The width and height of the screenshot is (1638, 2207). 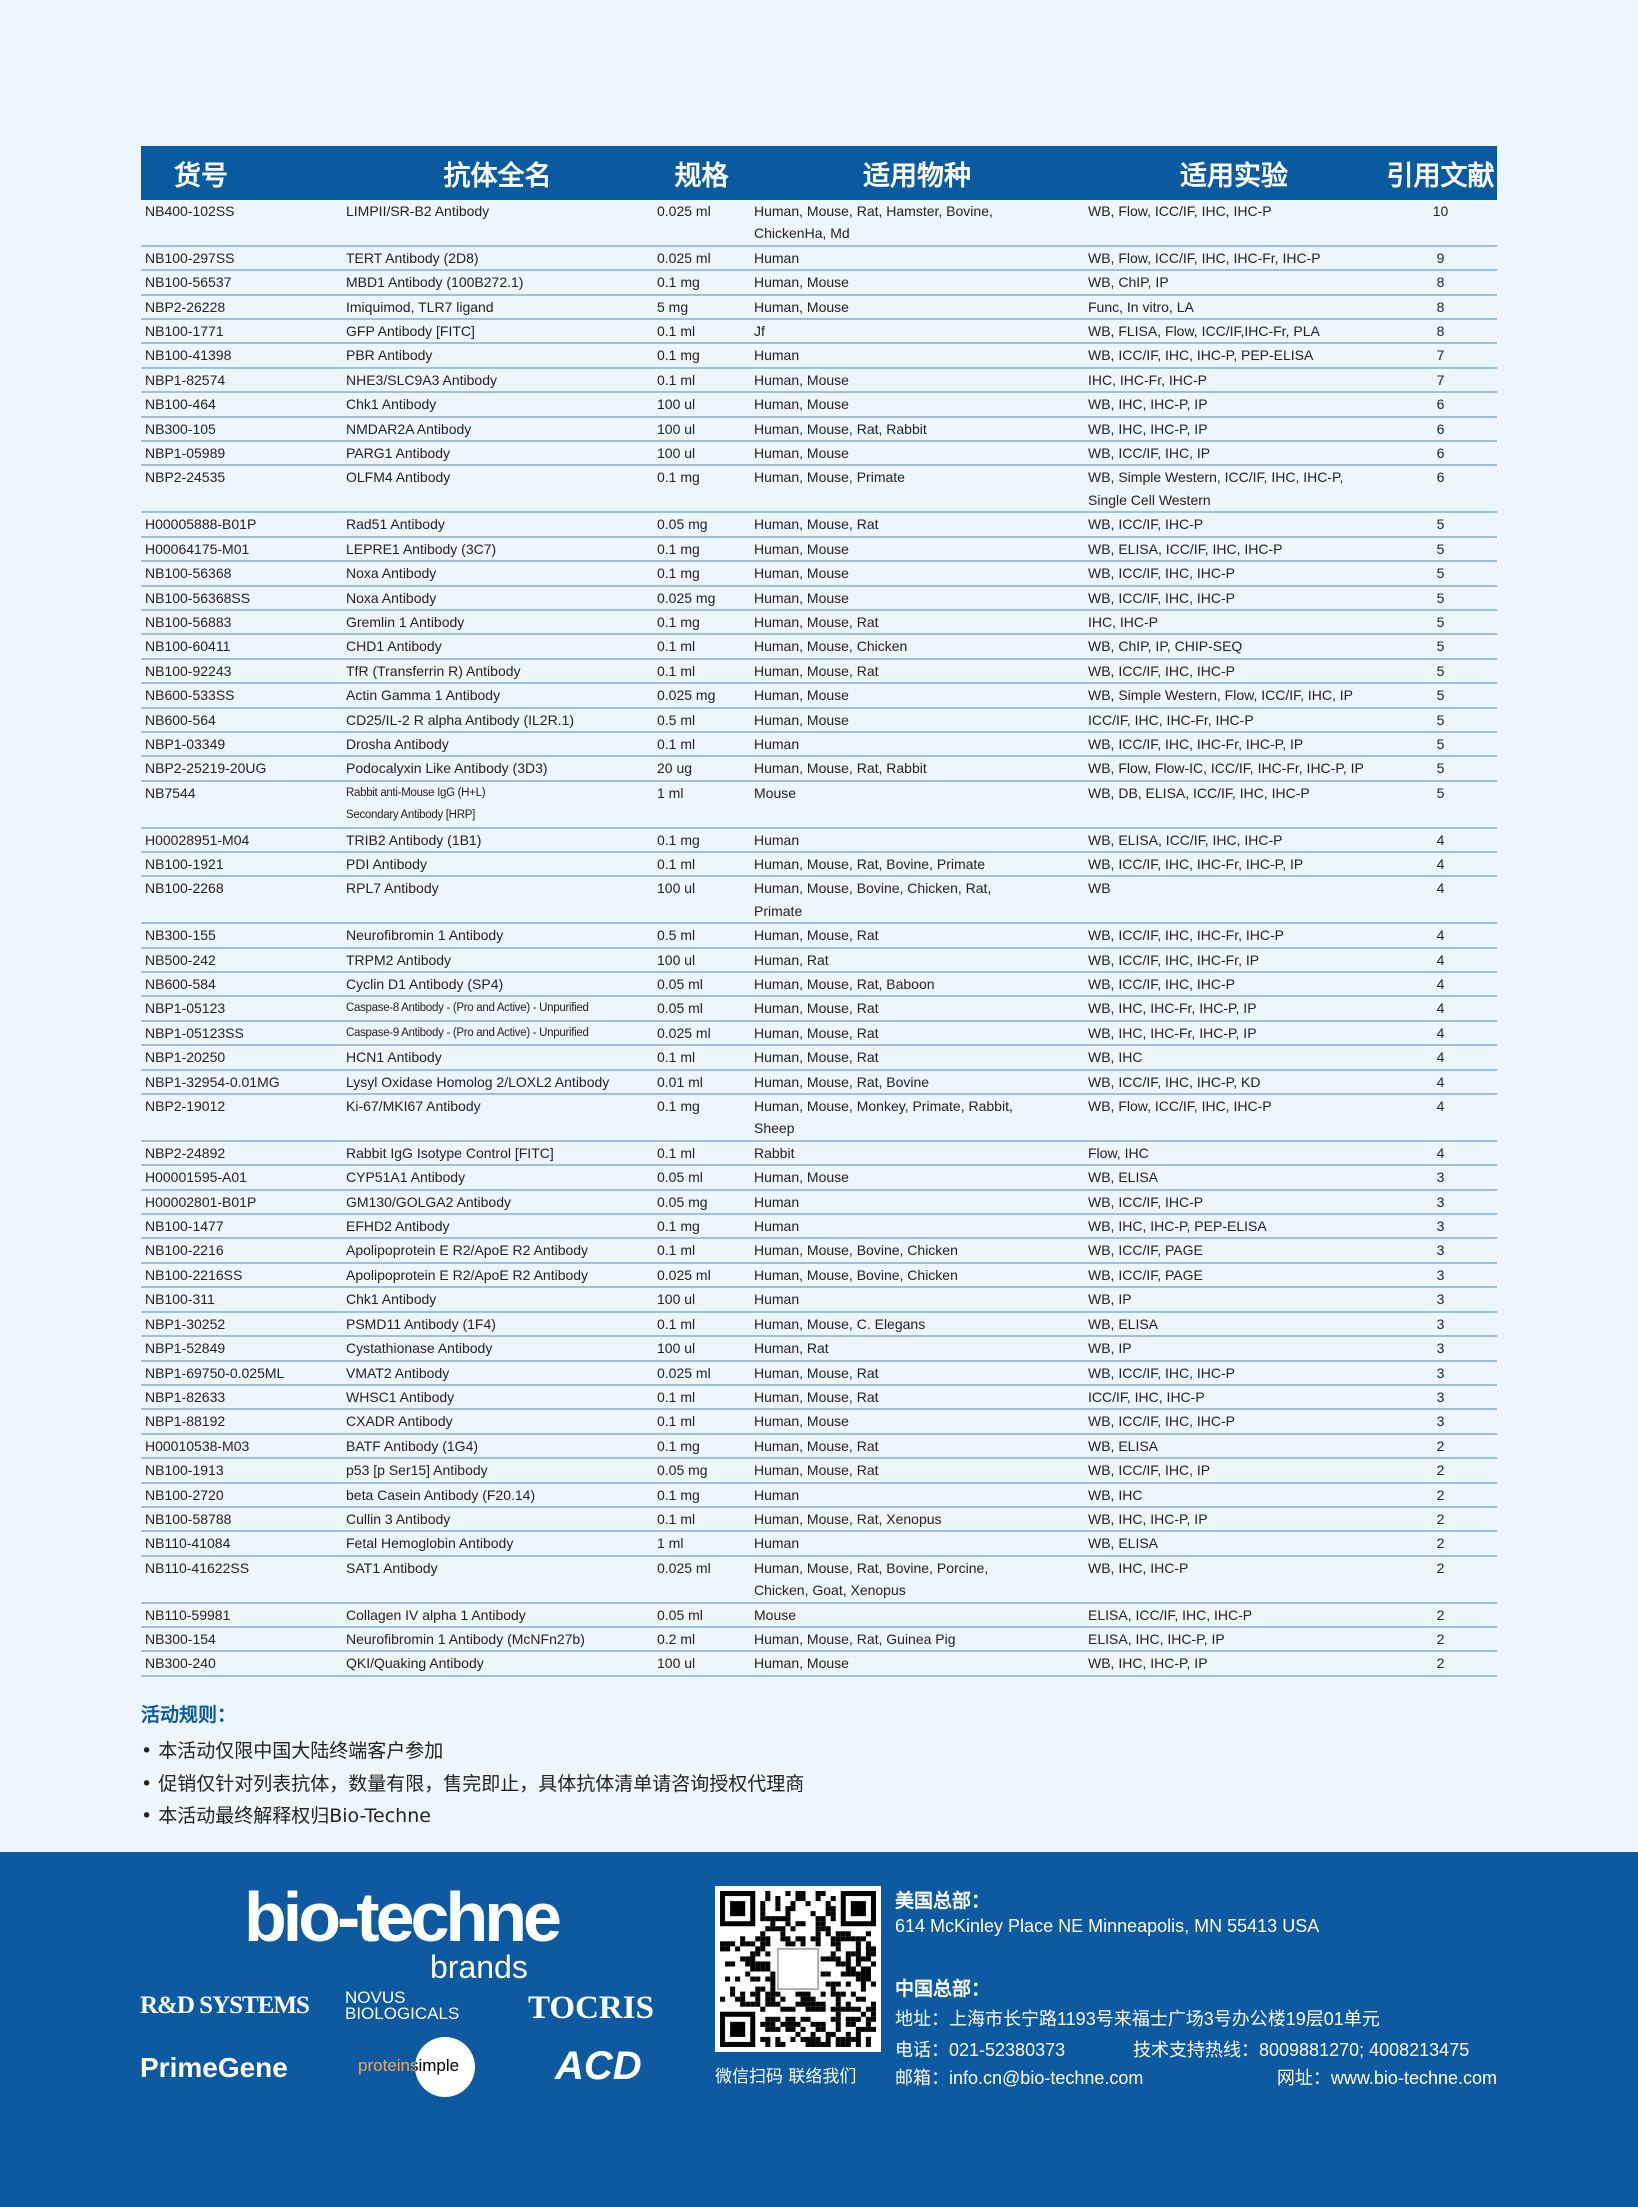 What do you see at coordinates (286, 1816) in the screenshot?
I see `rule-item: • 本活动最终解释权归Bio-Techne` at bounding box center [286, 1816].